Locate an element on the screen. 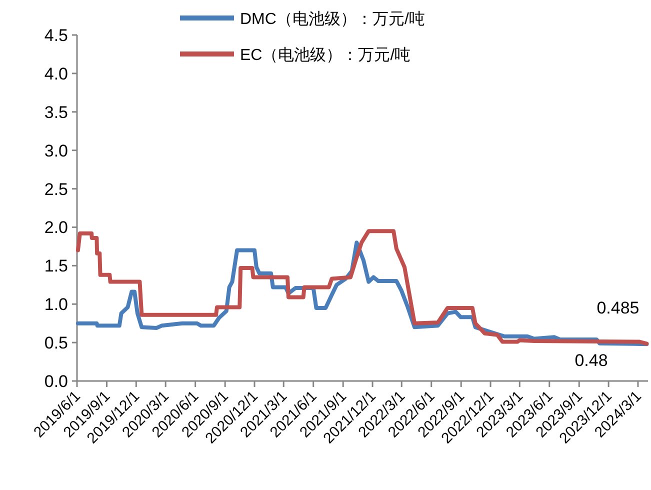  annotation: 0.485 is located at coordinates (618, 308).